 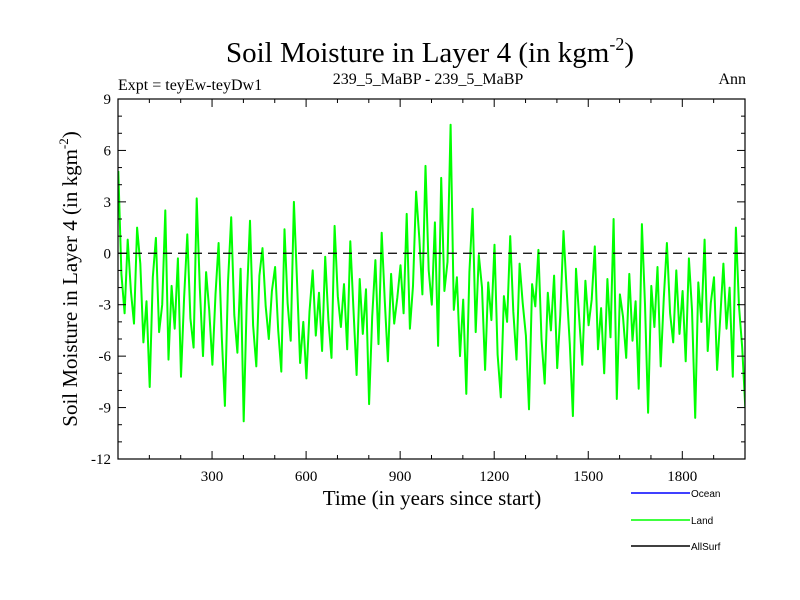 What do you see at coordinates (430, 51) in the screenshot?
I see `chart-title: Soil Moisture in Layer 4 (in kgm-2)` at bounding box center [430, 51].